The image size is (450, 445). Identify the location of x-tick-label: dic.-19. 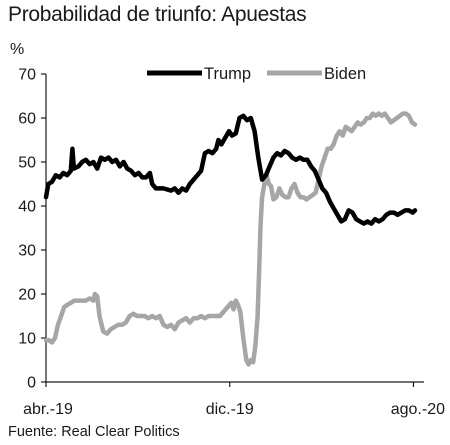
(230, 409).